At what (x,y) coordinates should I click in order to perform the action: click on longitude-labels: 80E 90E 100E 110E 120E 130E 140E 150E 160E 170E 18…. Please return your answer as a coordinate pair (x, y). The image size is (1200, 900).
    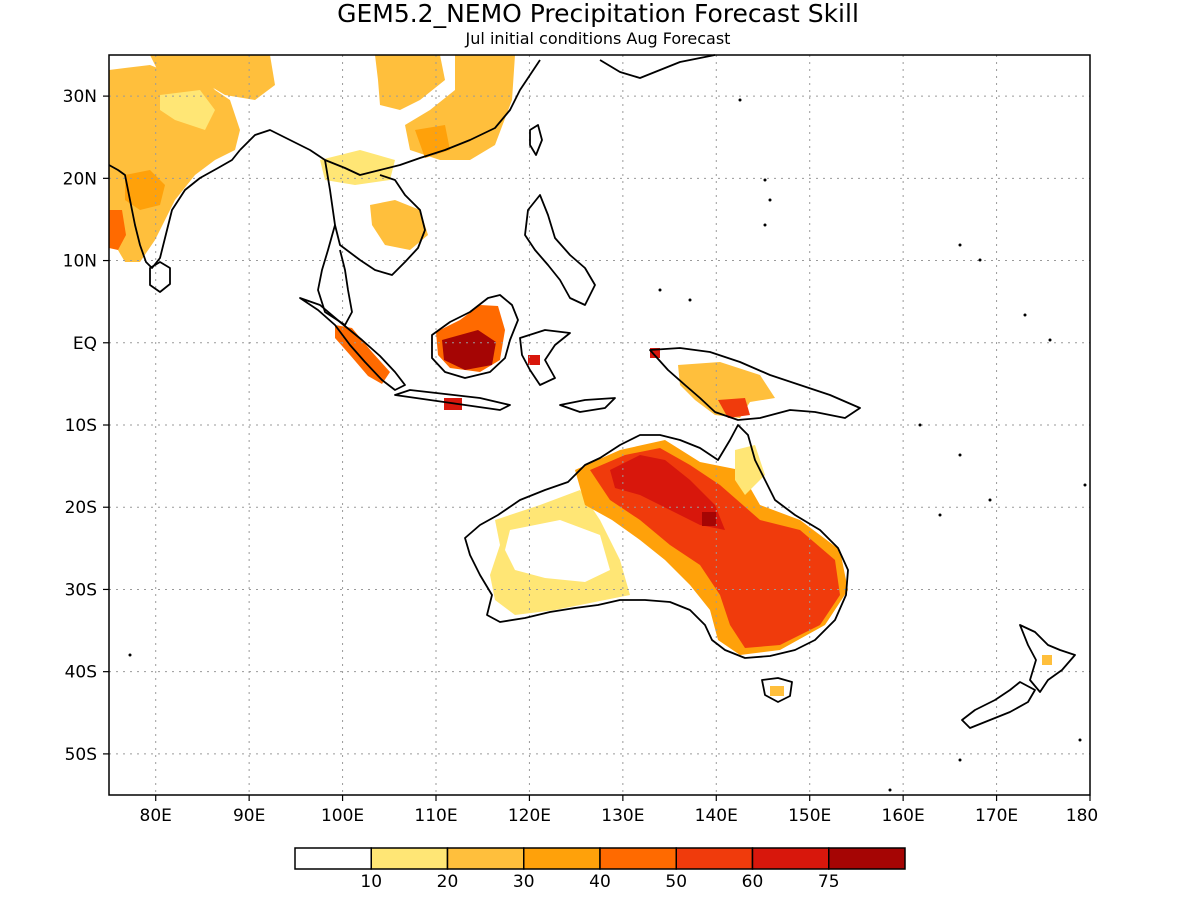
    Looking at the image, I should click on (619, 810).